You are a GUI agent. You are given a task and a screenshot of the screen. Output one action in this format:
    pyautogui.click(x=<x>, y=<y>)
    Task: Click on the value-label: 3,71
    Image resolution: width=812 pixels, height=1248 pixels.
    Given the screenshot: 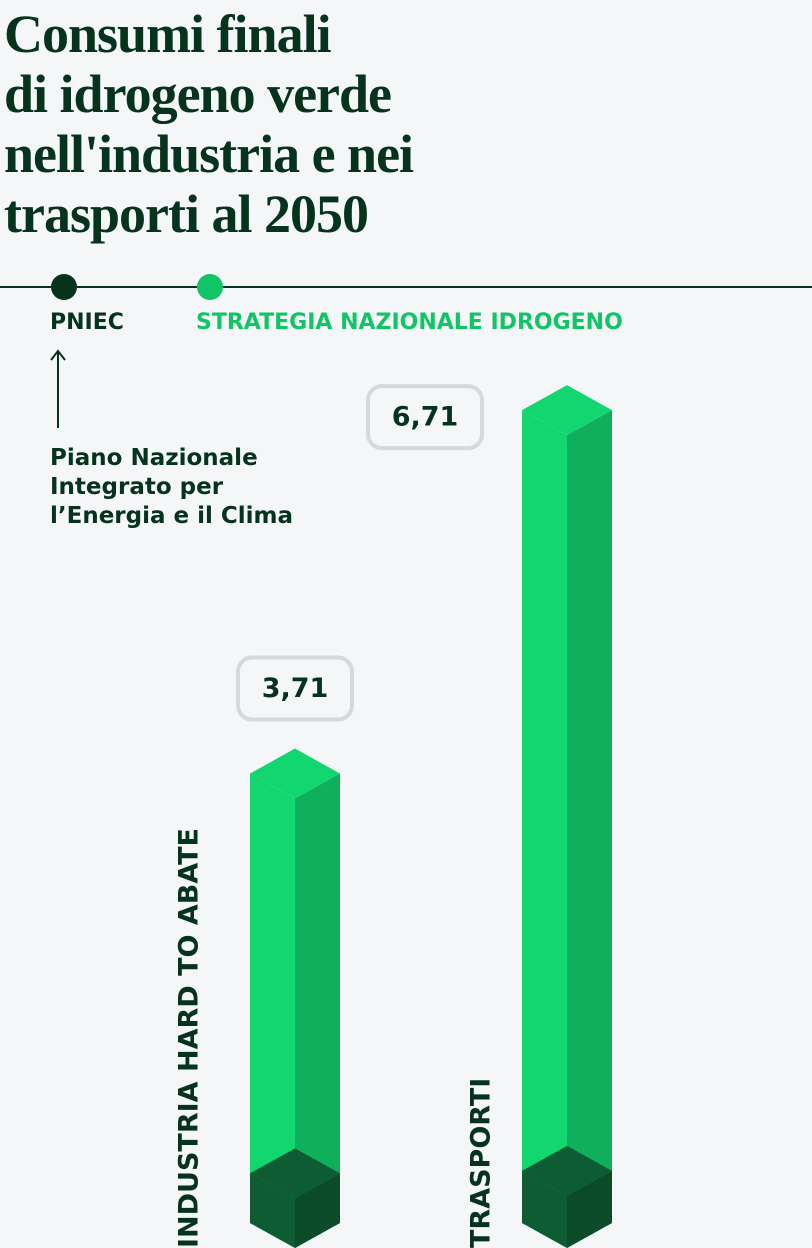 What is the action you would take?
    pyautogui.click(x=295, y=688)
    